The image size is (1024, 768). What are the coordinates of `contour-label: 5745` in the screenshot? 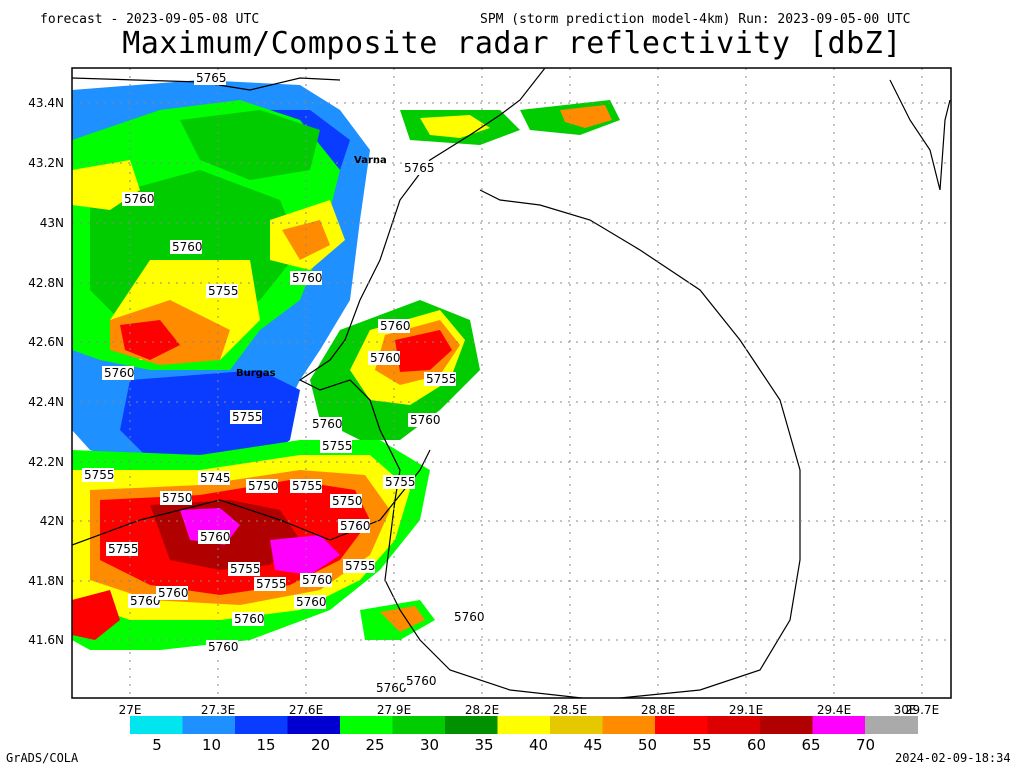 It's located at (215, 478).